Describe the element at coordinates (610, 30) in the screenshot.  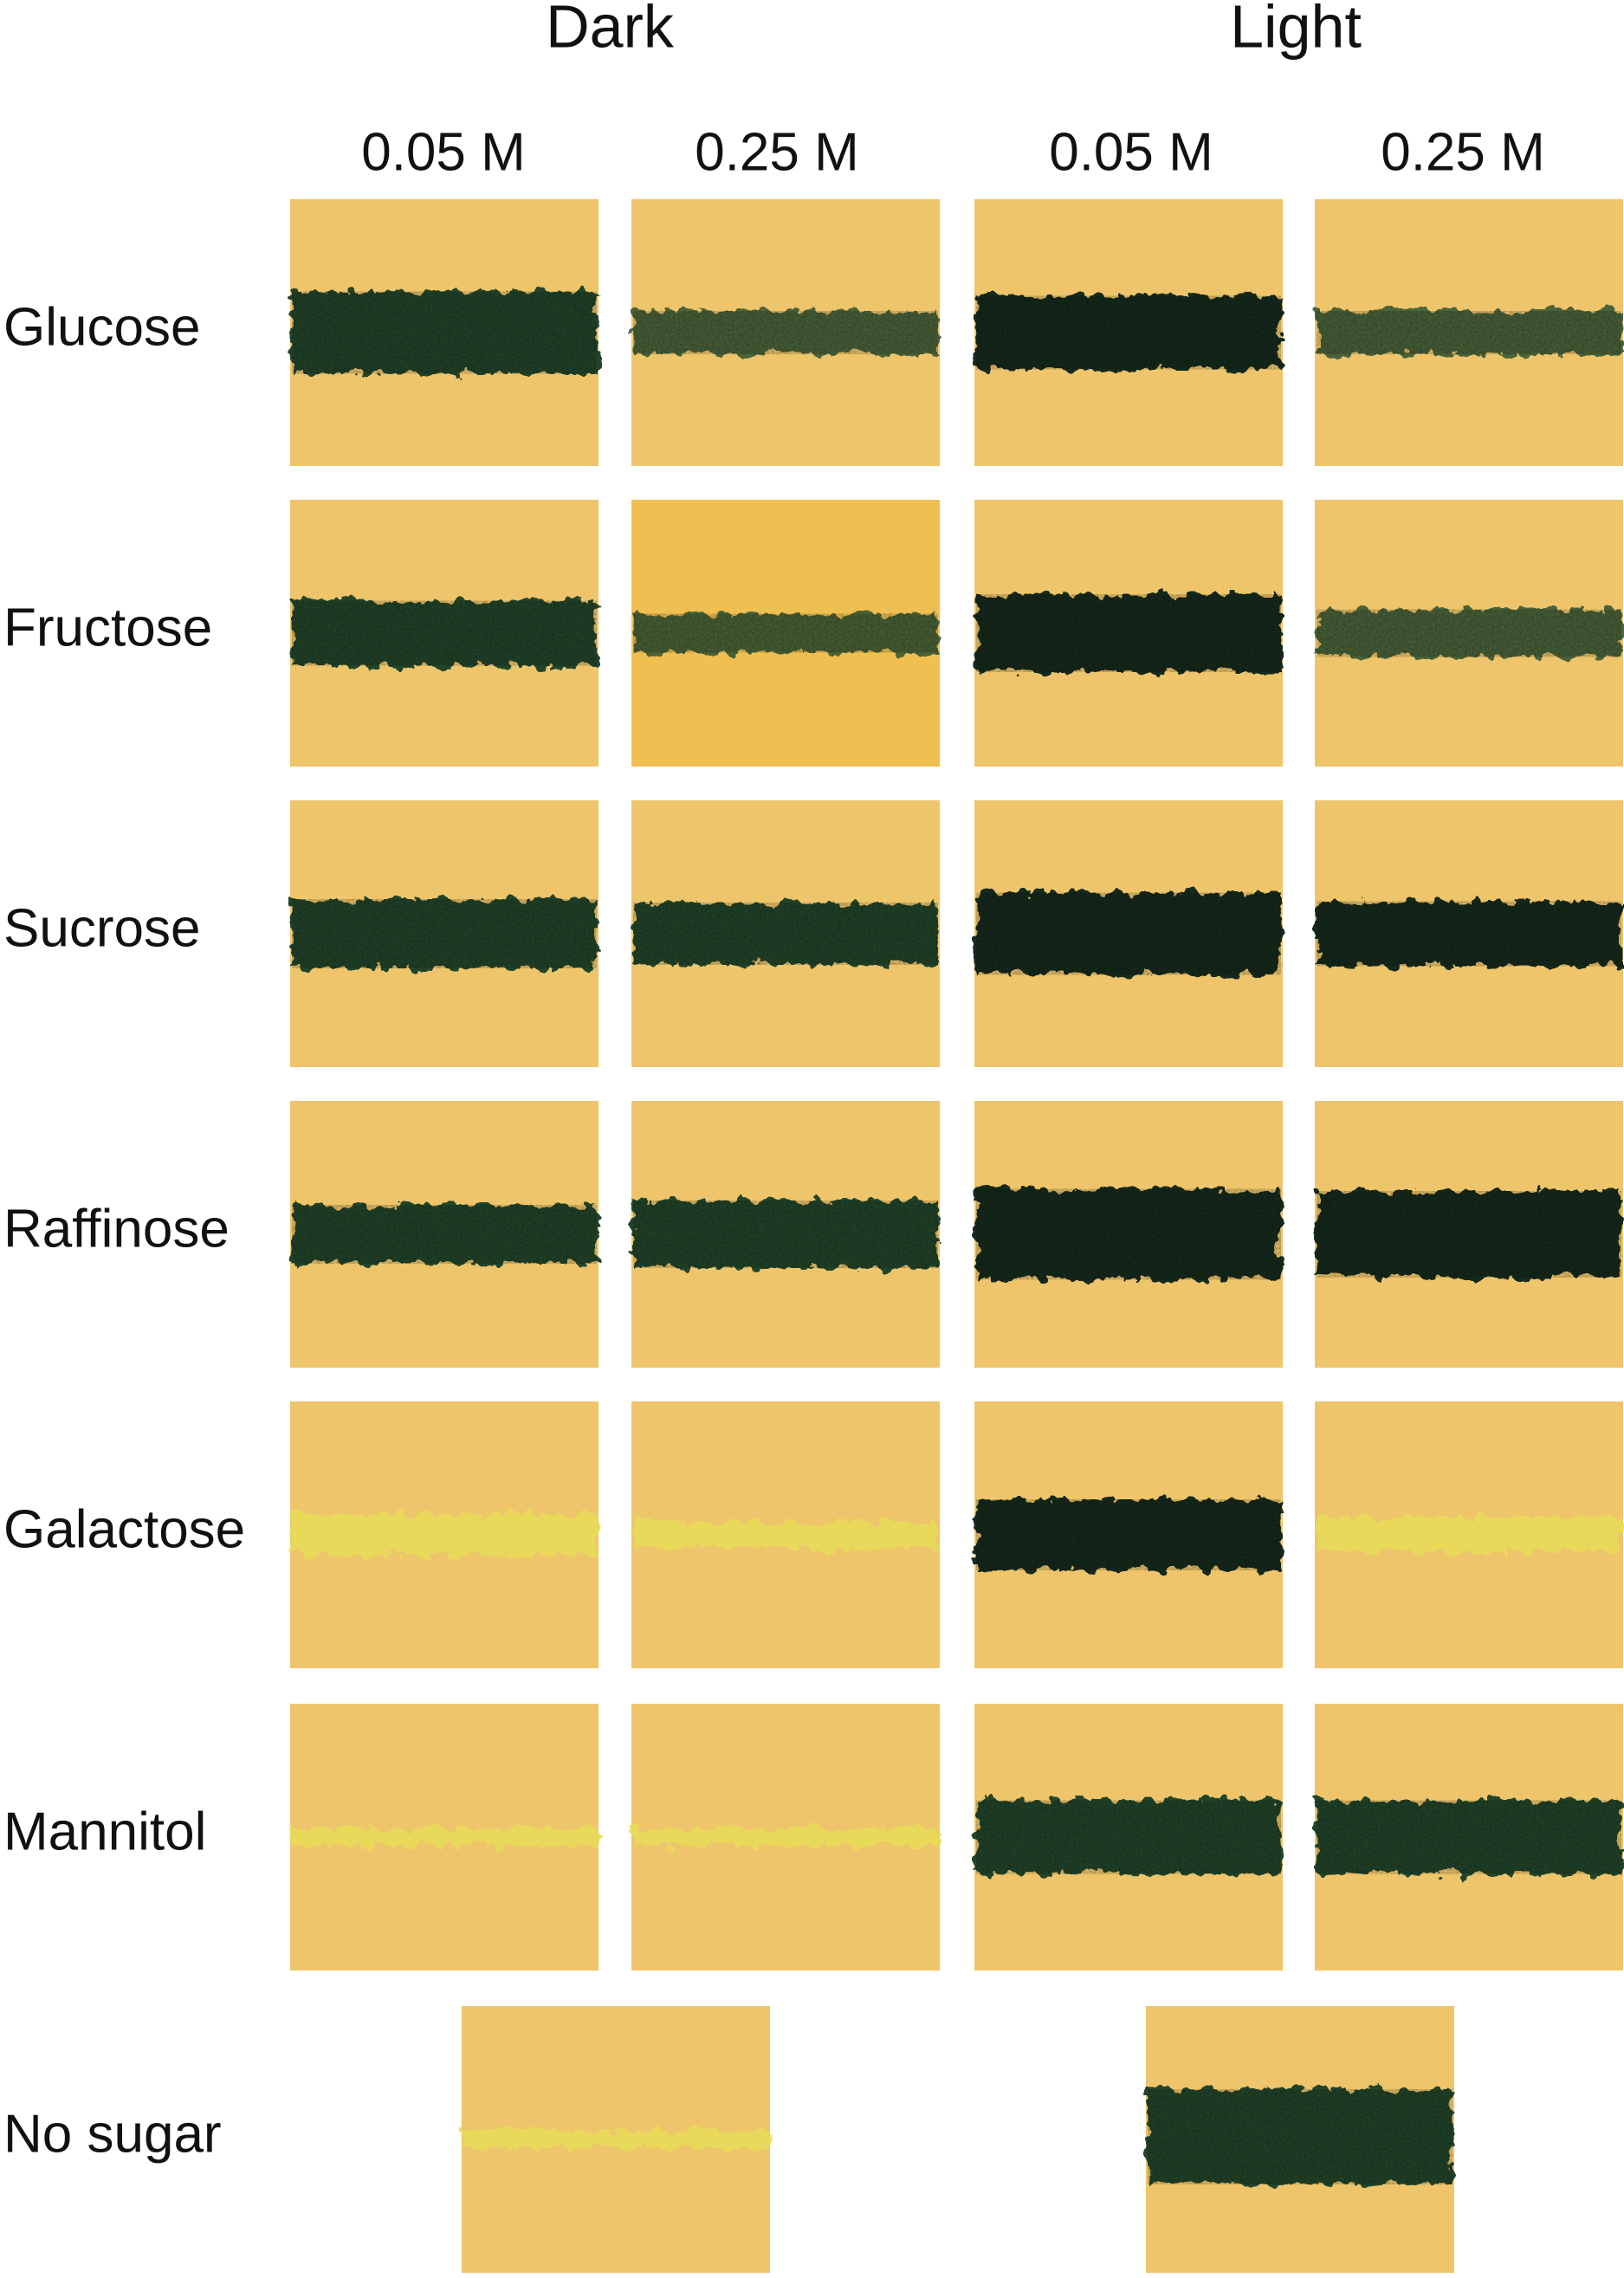
I see `group-label: Dark` at that location.